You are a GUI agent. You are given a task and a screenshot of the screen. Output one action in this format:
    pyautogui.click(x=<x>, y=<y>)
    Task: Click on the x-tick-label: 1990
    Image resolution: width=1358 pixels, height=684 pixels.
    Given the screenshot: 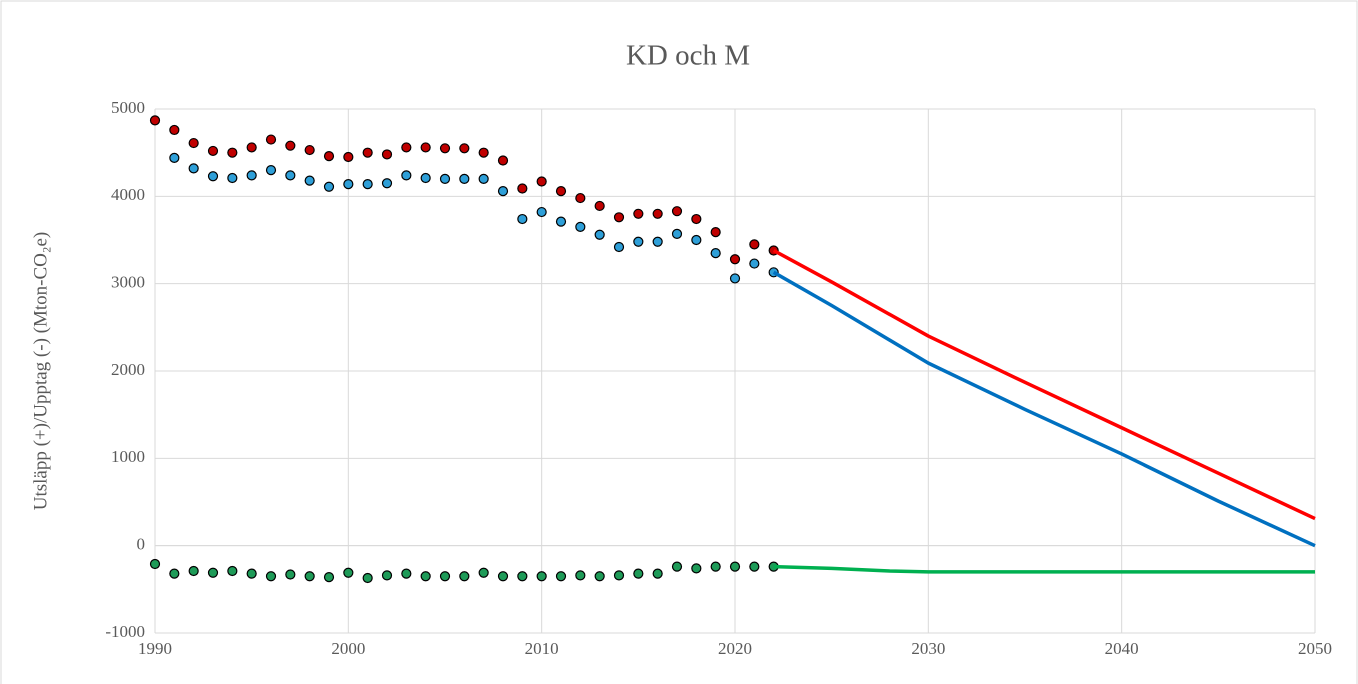 What is the action you would take?
    pyautogui.click(x=155, y=648)
    